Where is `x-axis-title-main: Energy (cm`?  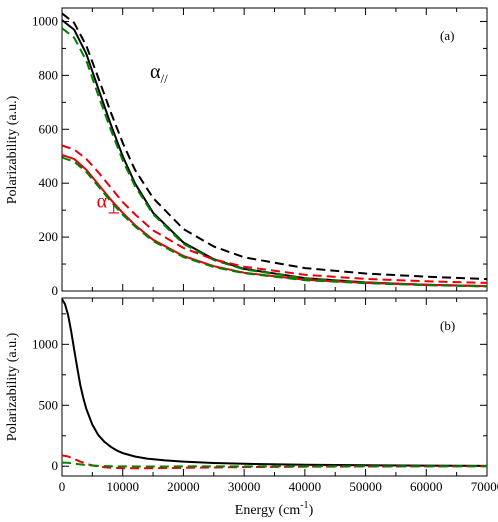 x-axis-title-main: Energy (cm is located at coordinates (268, 510).